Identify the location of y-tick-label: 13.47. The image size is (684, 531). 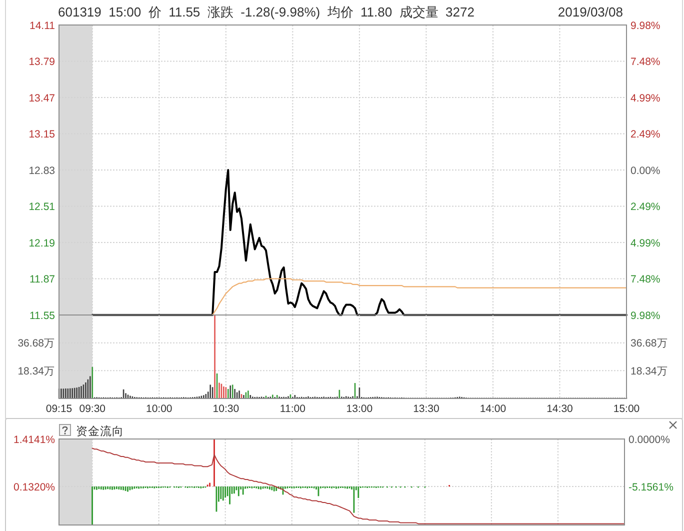
(42, 98).